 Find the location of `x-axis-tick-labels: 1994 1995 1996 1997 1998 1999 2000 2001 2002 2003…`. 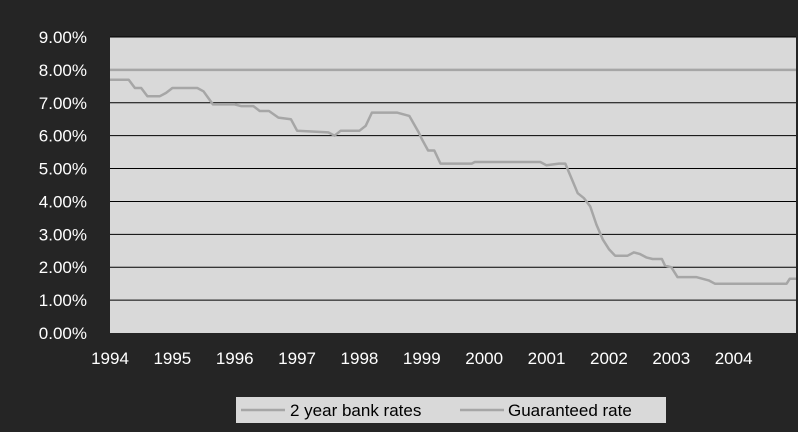

x-axis-tick-labels: 1994 1995 1996 1997 1998 1999 2000 2001 2002 2003… is located at coordinates (421, 358).